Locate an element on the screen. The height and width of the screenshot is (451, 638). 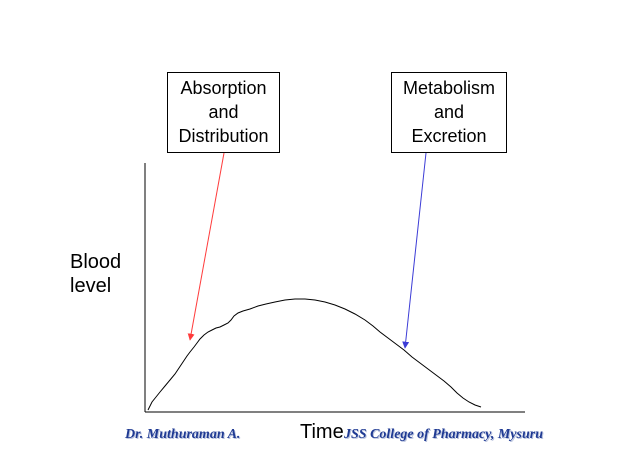
absorption-distribution-label: Absorption and Distribution is located at coordinates (223, 112).